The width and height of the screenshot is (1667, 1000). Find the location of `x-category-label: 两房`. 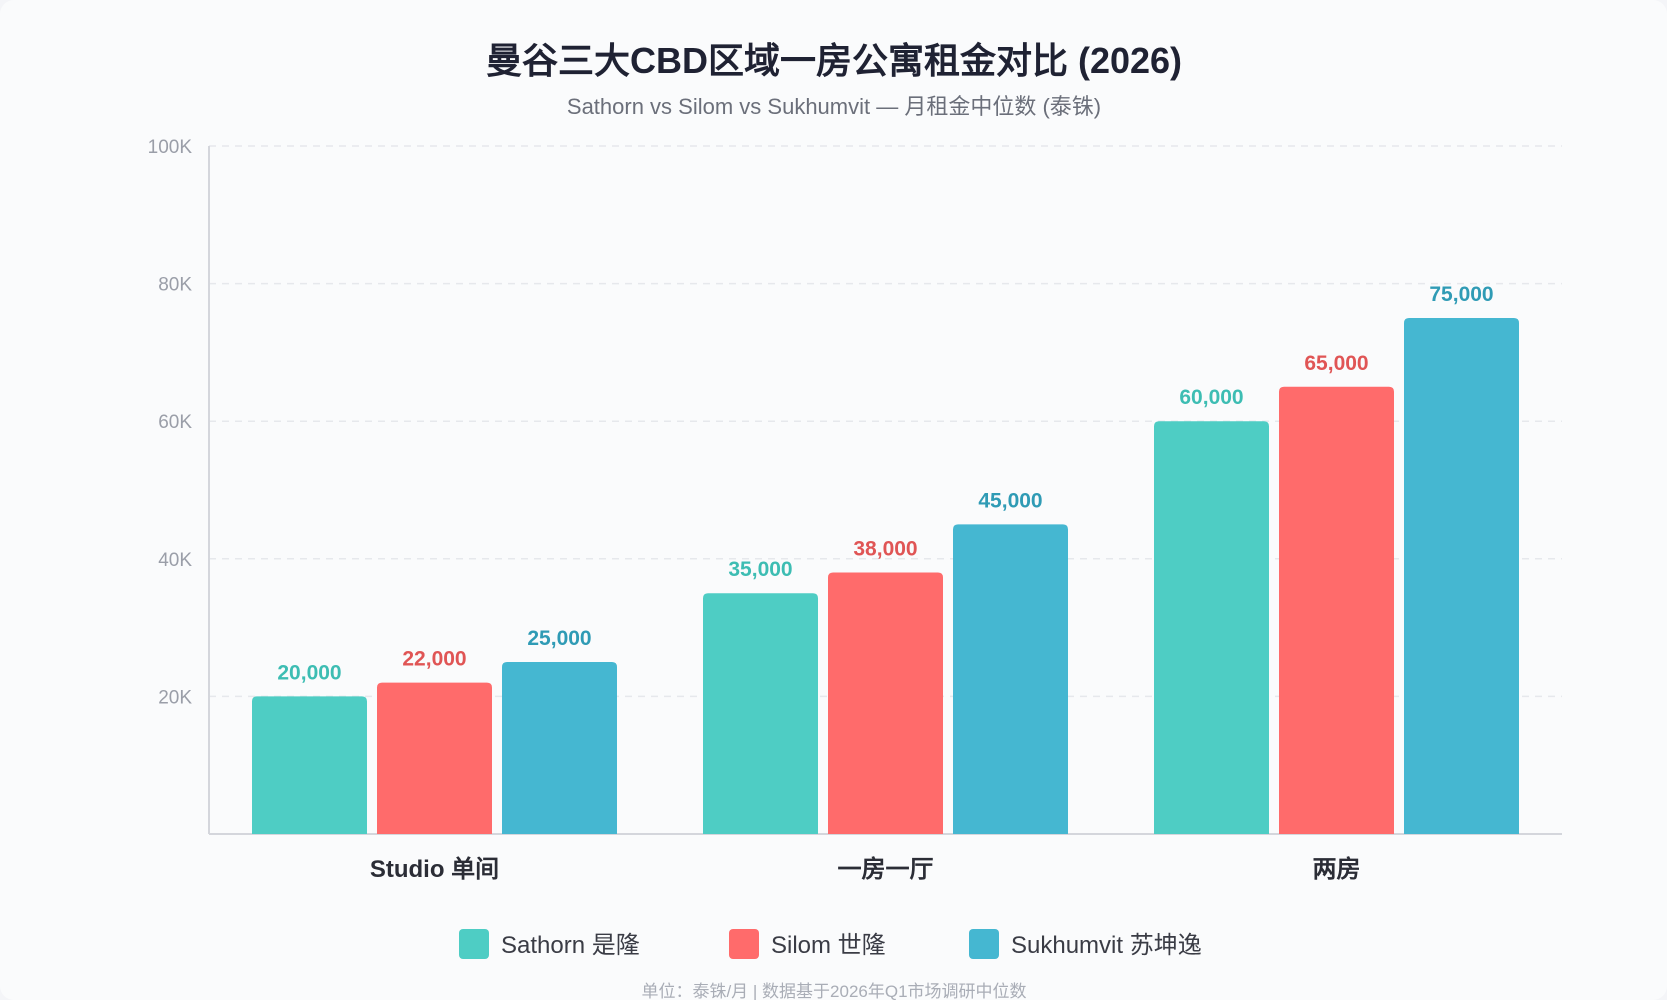

x-category-label: 两房 is located at coordinates (1337, 869).